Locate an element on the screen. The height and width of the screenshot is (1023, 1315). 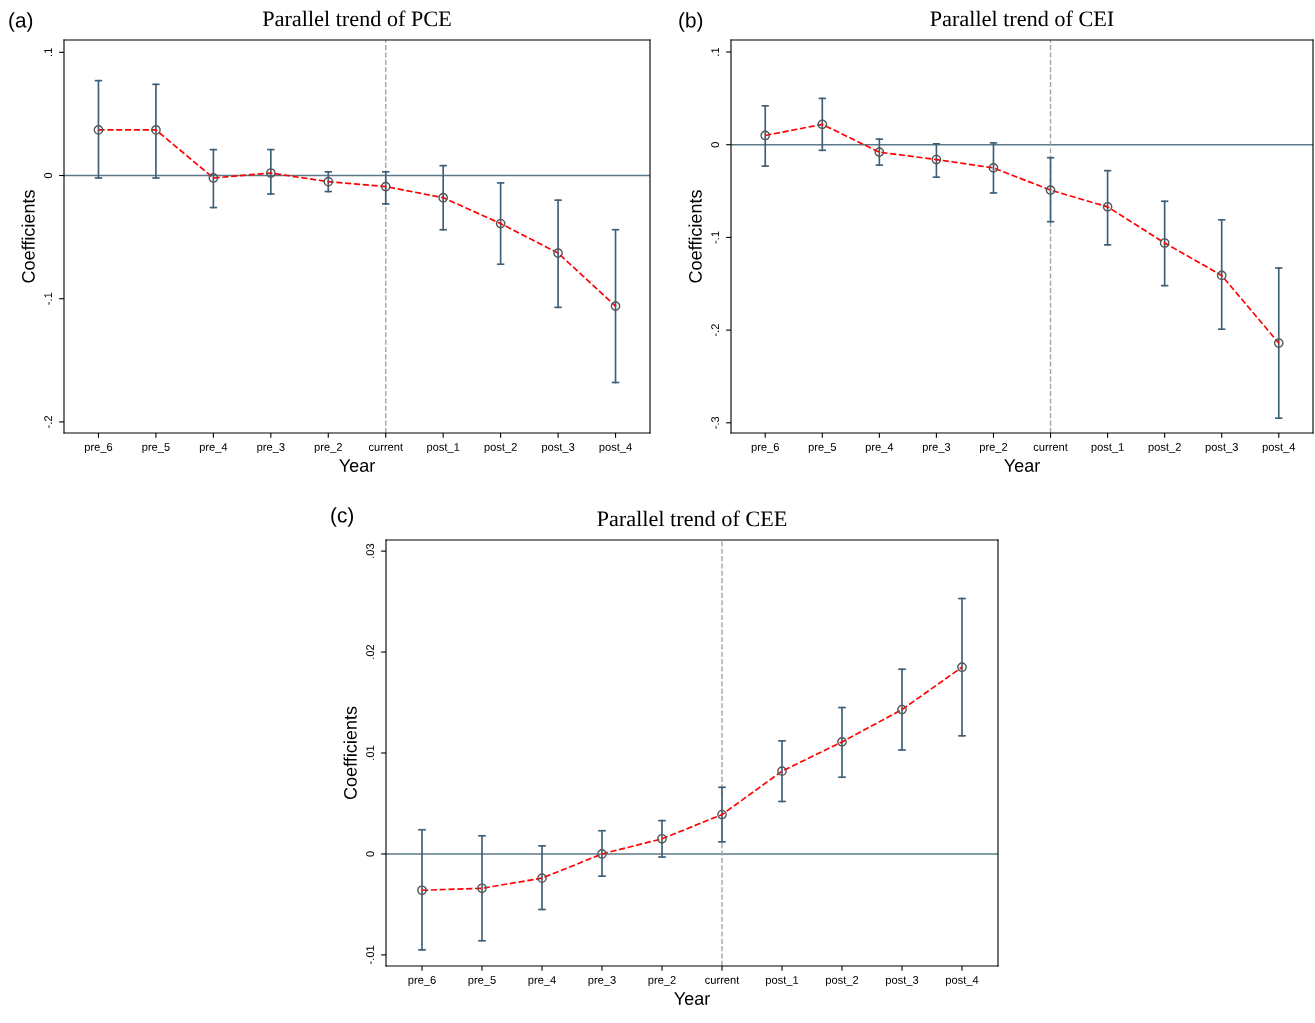
chart-title: Parallel trend of CEI is located at coordinates (1022, 18).